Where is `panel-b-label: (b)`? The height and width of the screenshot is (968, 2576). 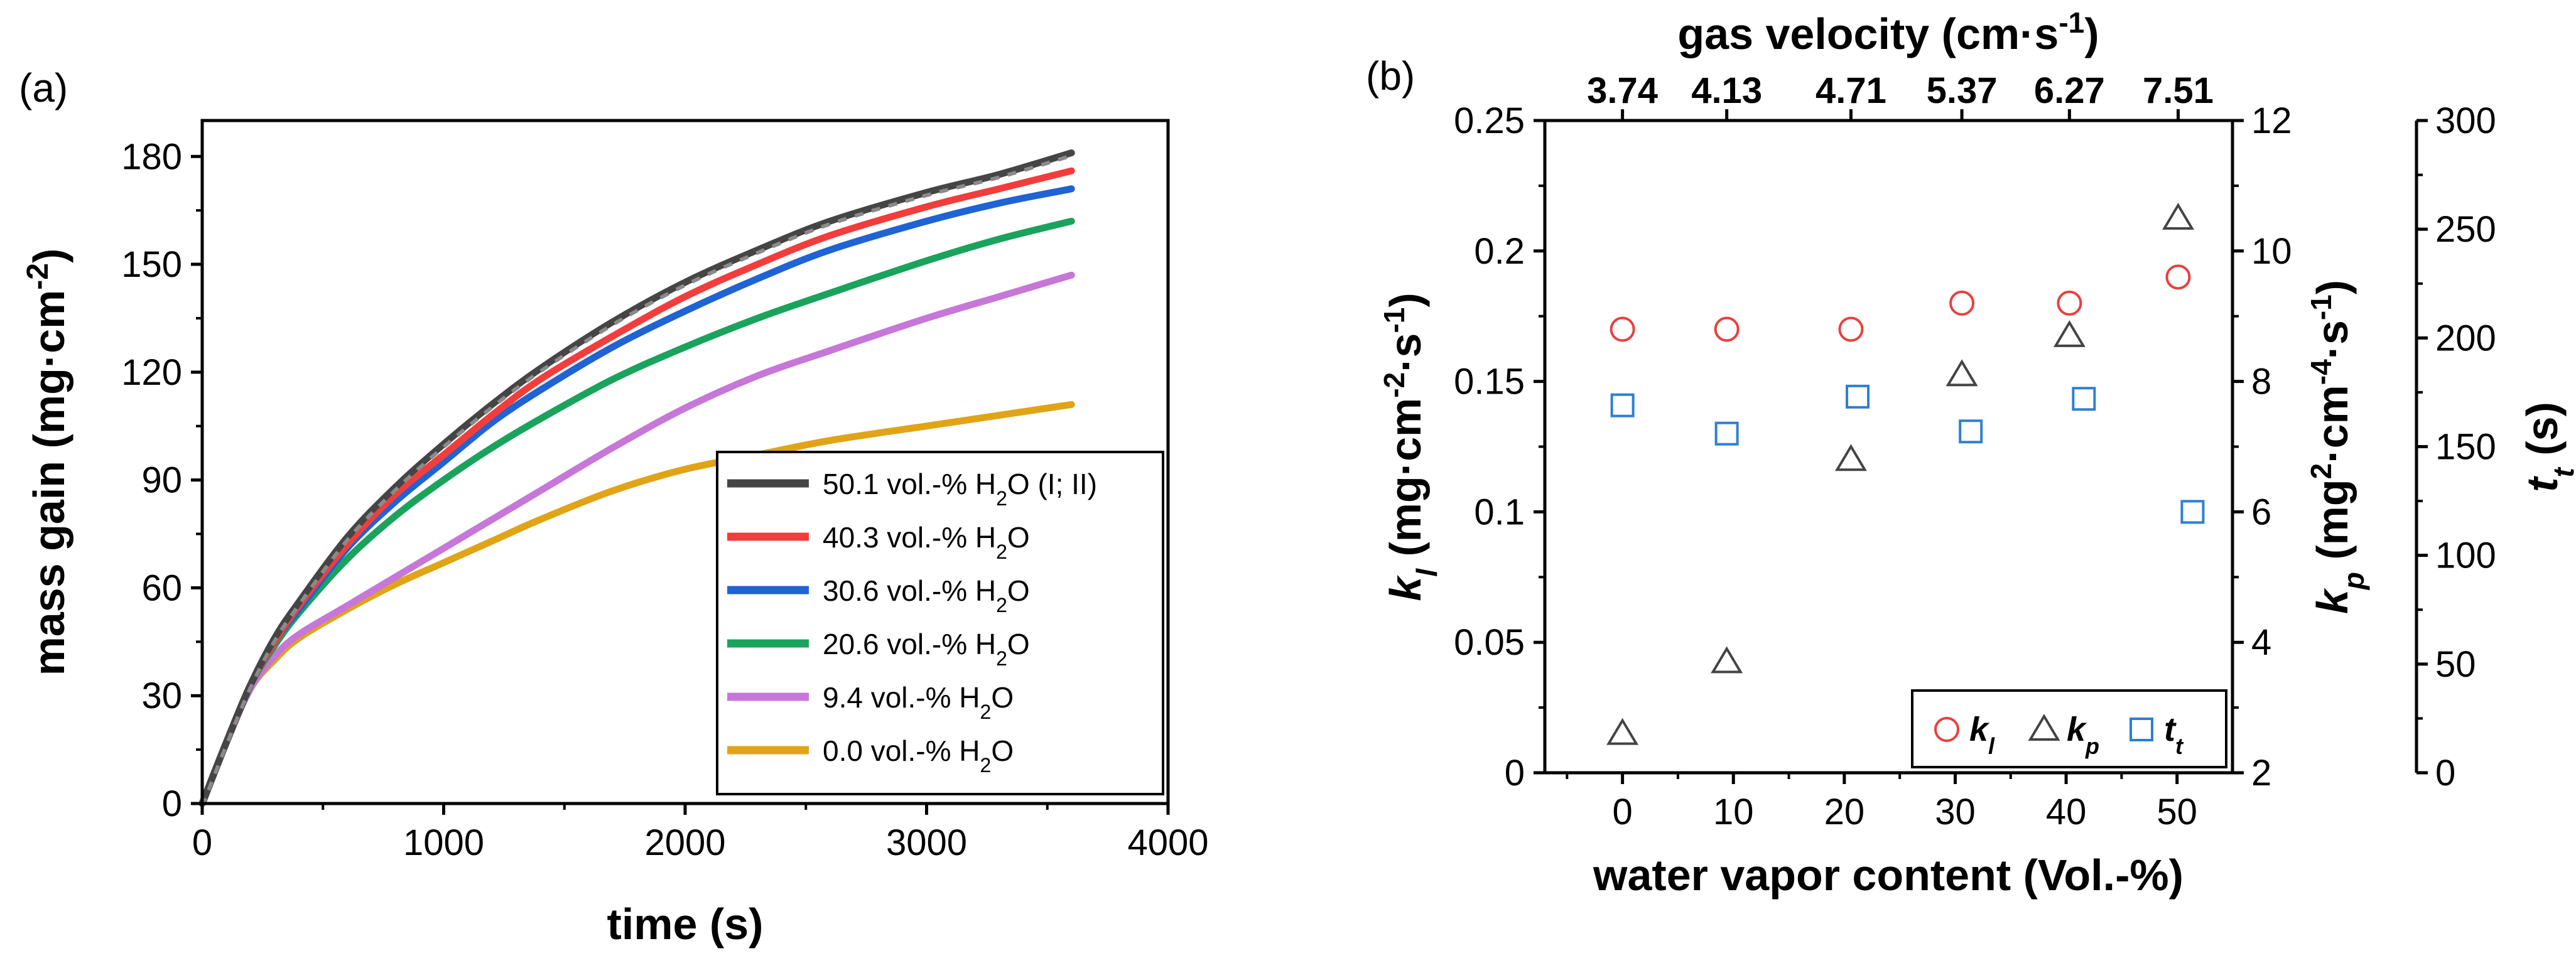
panel-b-label: (b) is located at coordinates (1391, 76).